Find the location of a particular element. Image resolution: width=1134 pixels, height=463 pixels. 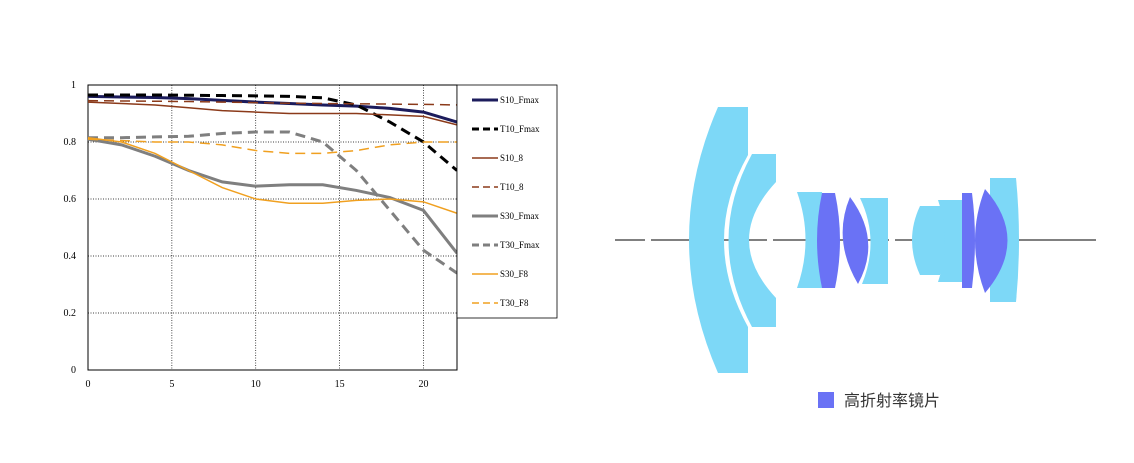

legend-label: S10_Fmax is located at coordinates (520, 100).